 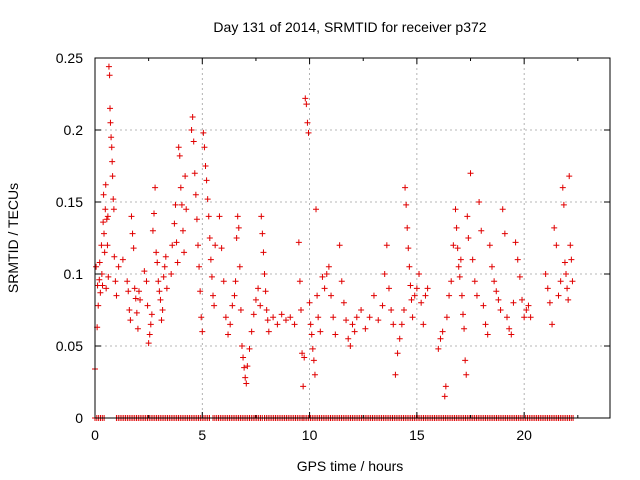 I want to click on y-tick-label: 0.15, so click(x=69, y=202).